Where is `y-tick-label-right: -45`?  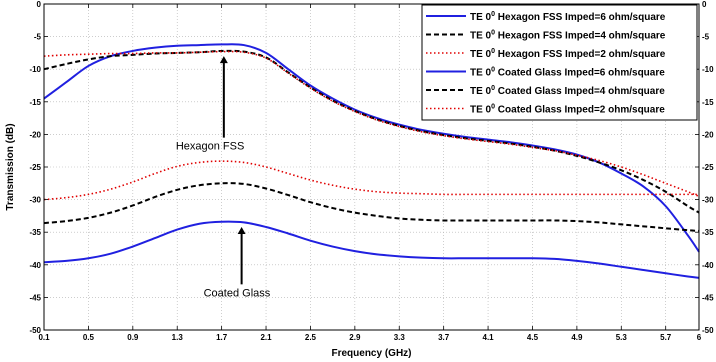 y-tick-label-right: -45 is located at coordinates (708, 297).